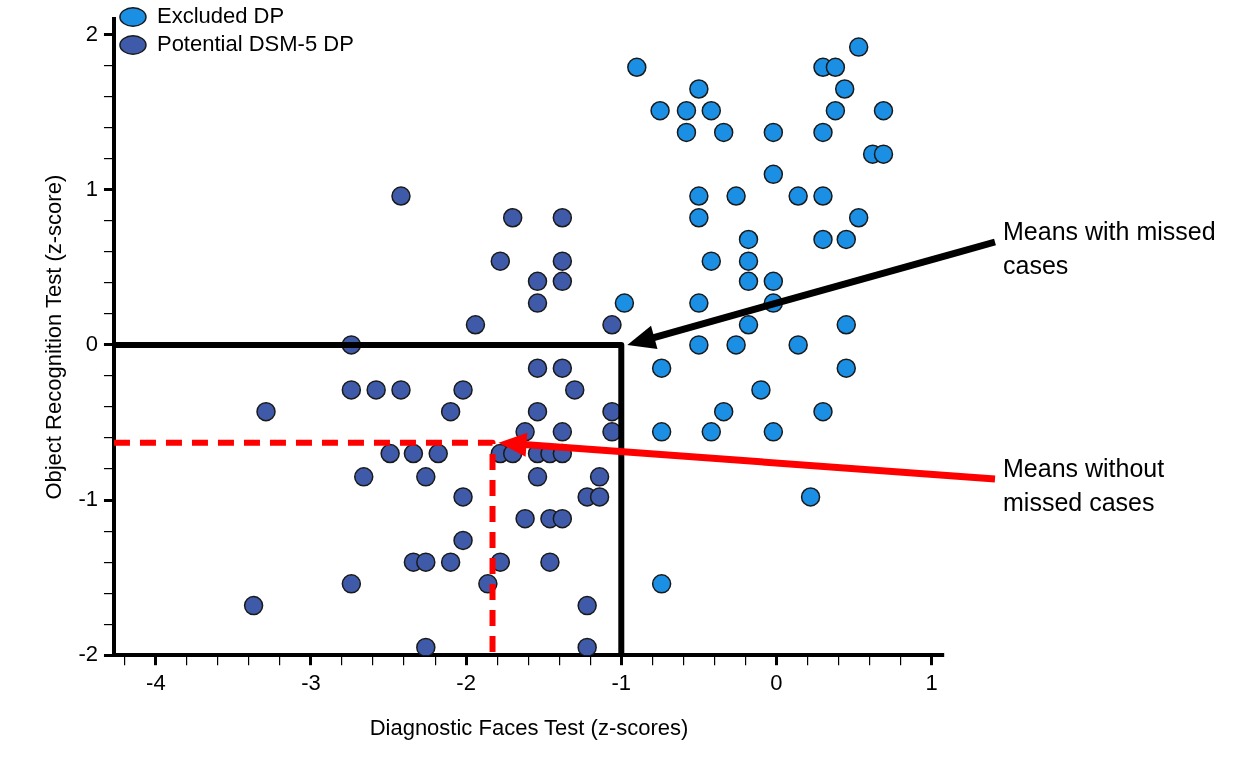 This screenshot has width=1242, height=766. Describe the element at coordinates (1084, 484) in the screenshot. I see `text: Means without missed cases` at that location.